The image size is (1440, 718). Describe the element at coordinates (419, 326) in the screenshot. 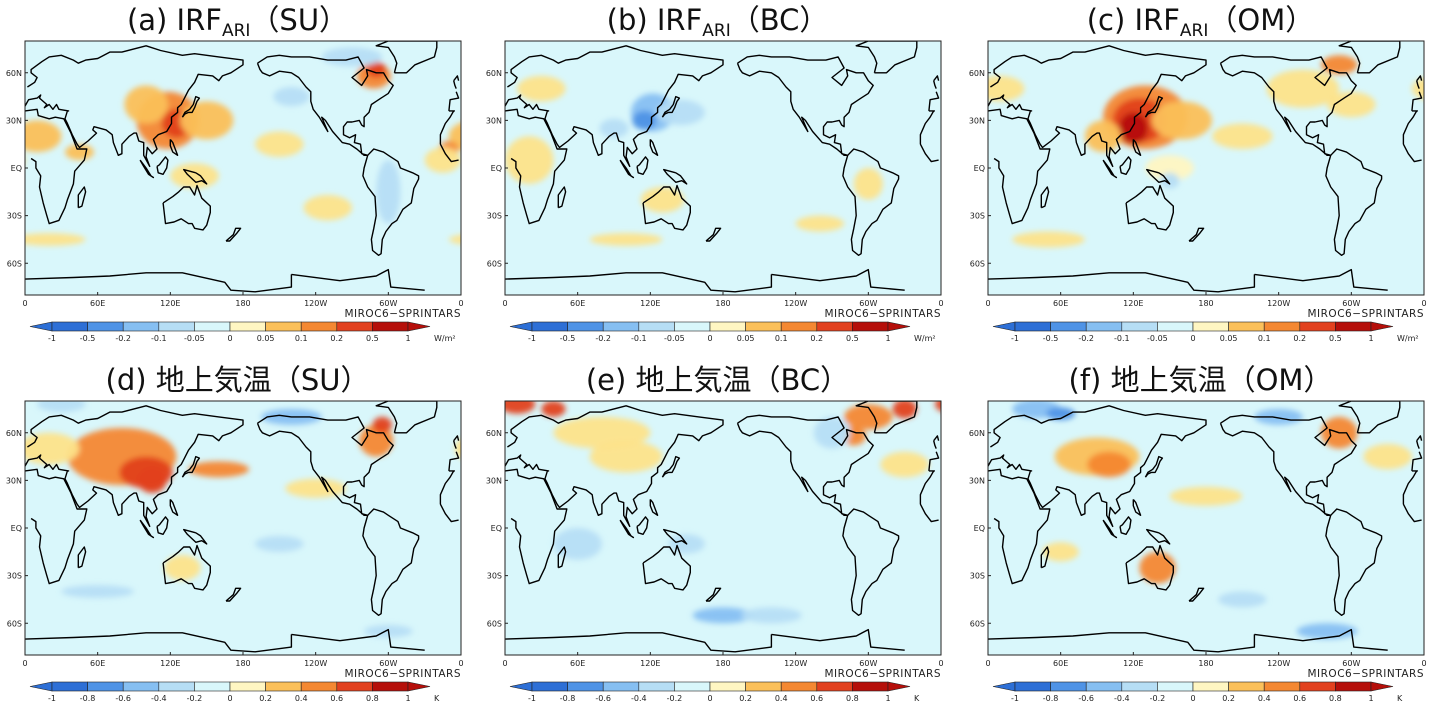

I see `colorbar-extend-high` at that location.